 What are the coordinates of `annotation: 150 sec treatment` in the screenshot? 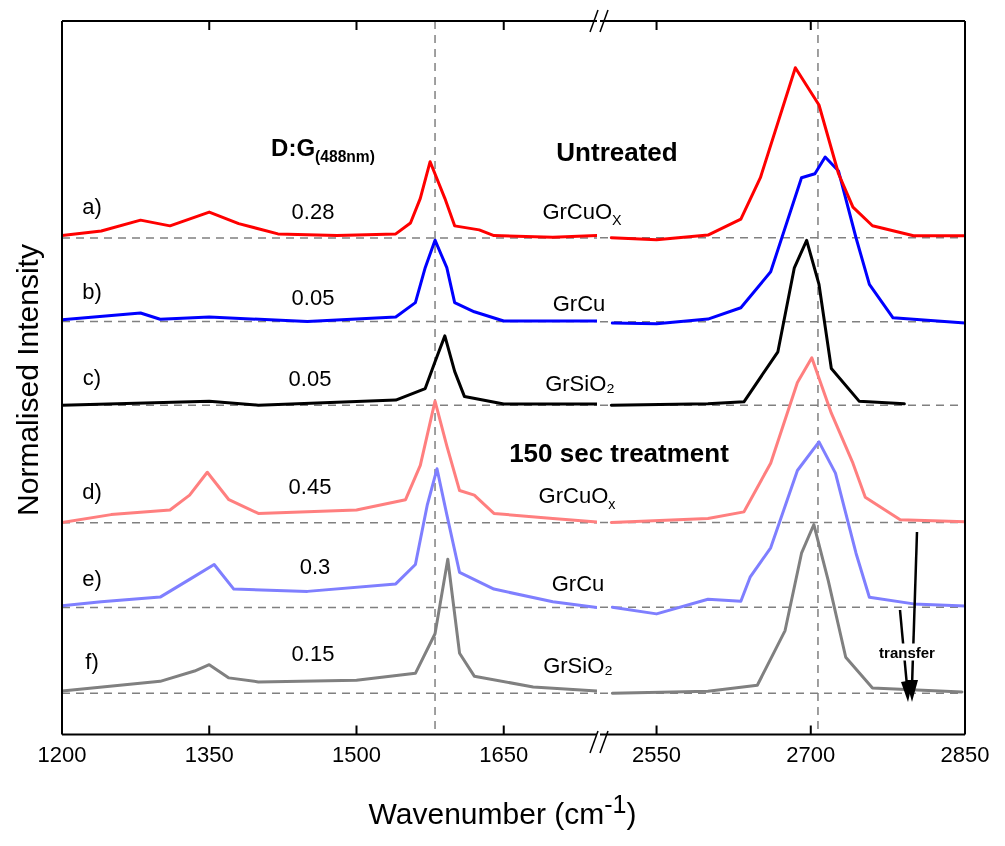 It's located at (619, 453).